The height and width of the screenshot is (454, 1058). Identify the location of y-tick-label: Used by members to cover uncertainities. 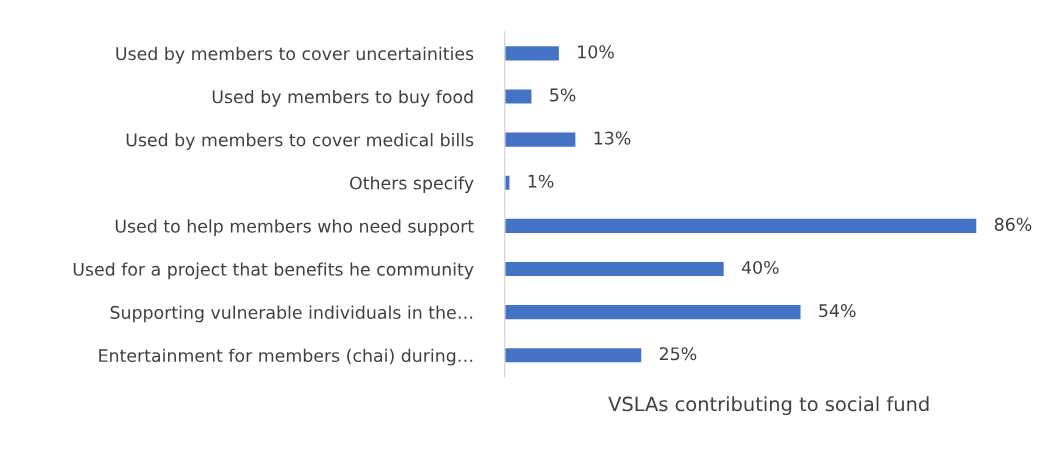
(295, 55).